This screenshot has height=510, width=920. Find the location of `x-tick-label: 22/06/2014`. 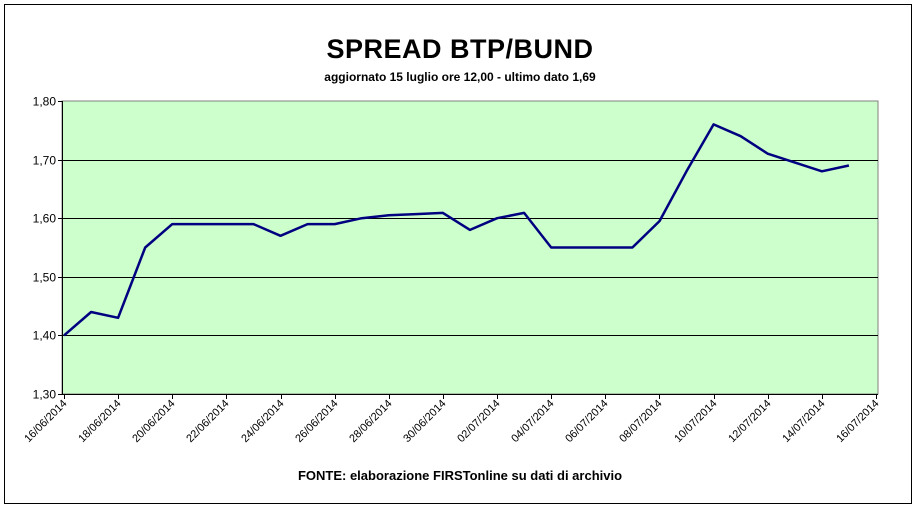

x-tick-label: 22/06/2014 is located at coordinates (207, 421).